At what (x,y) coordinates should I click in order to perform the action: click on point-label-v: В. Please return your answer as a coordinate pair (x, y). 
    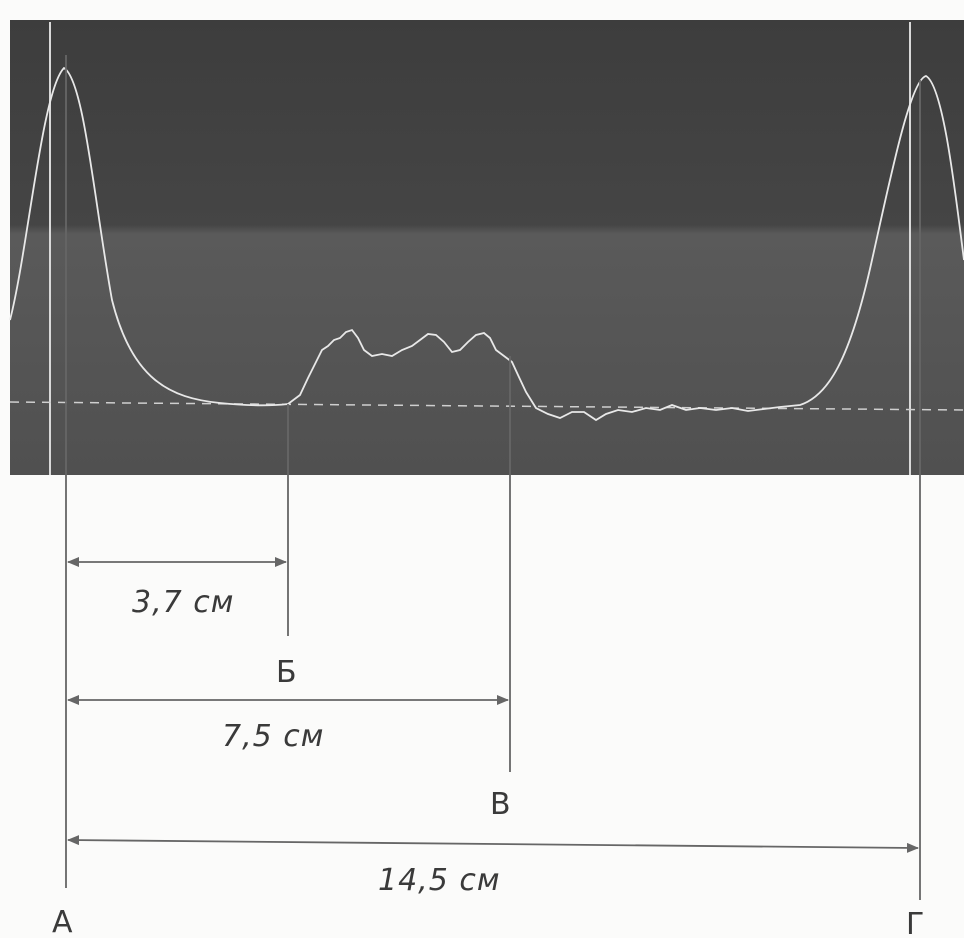
    Looking at the image, I should click on (500, 804).